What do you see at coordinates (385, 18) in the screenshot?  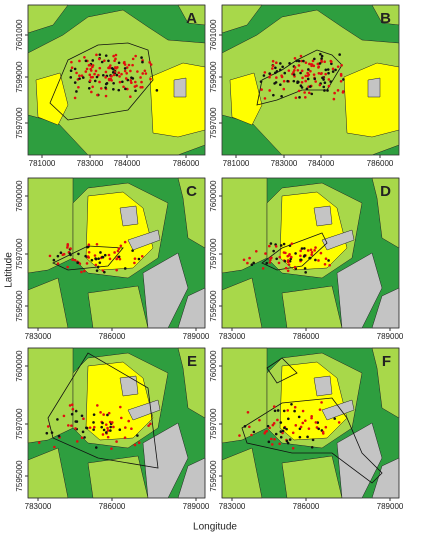 I see `panel-label: B` at bounding box center [385, 18].